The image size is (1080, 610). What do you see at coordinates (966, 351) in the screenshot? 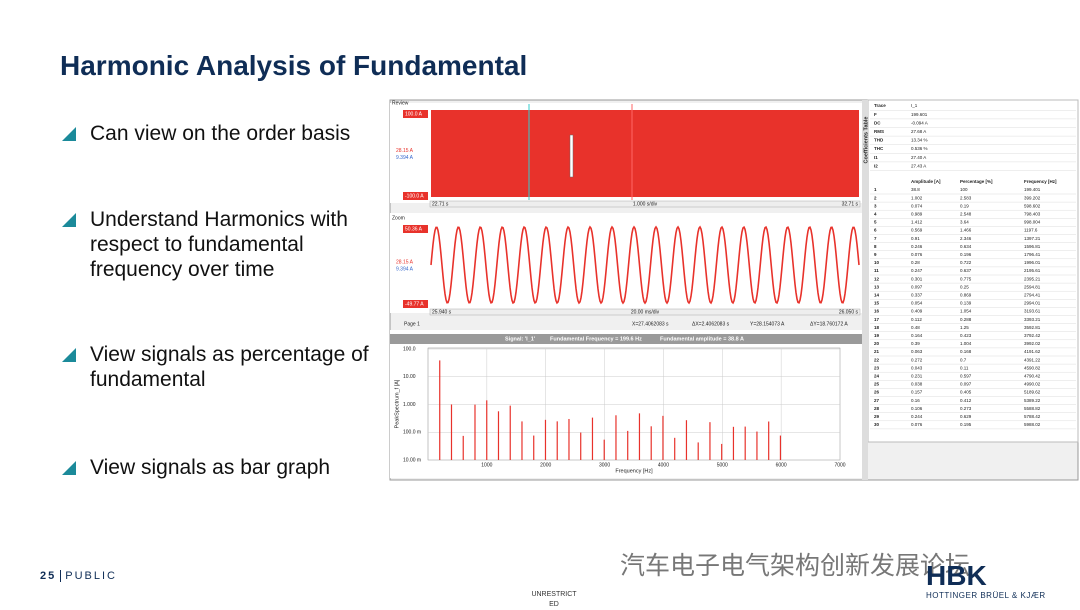
I see `table-cell: 0.168` at bounding box center [966, 351].